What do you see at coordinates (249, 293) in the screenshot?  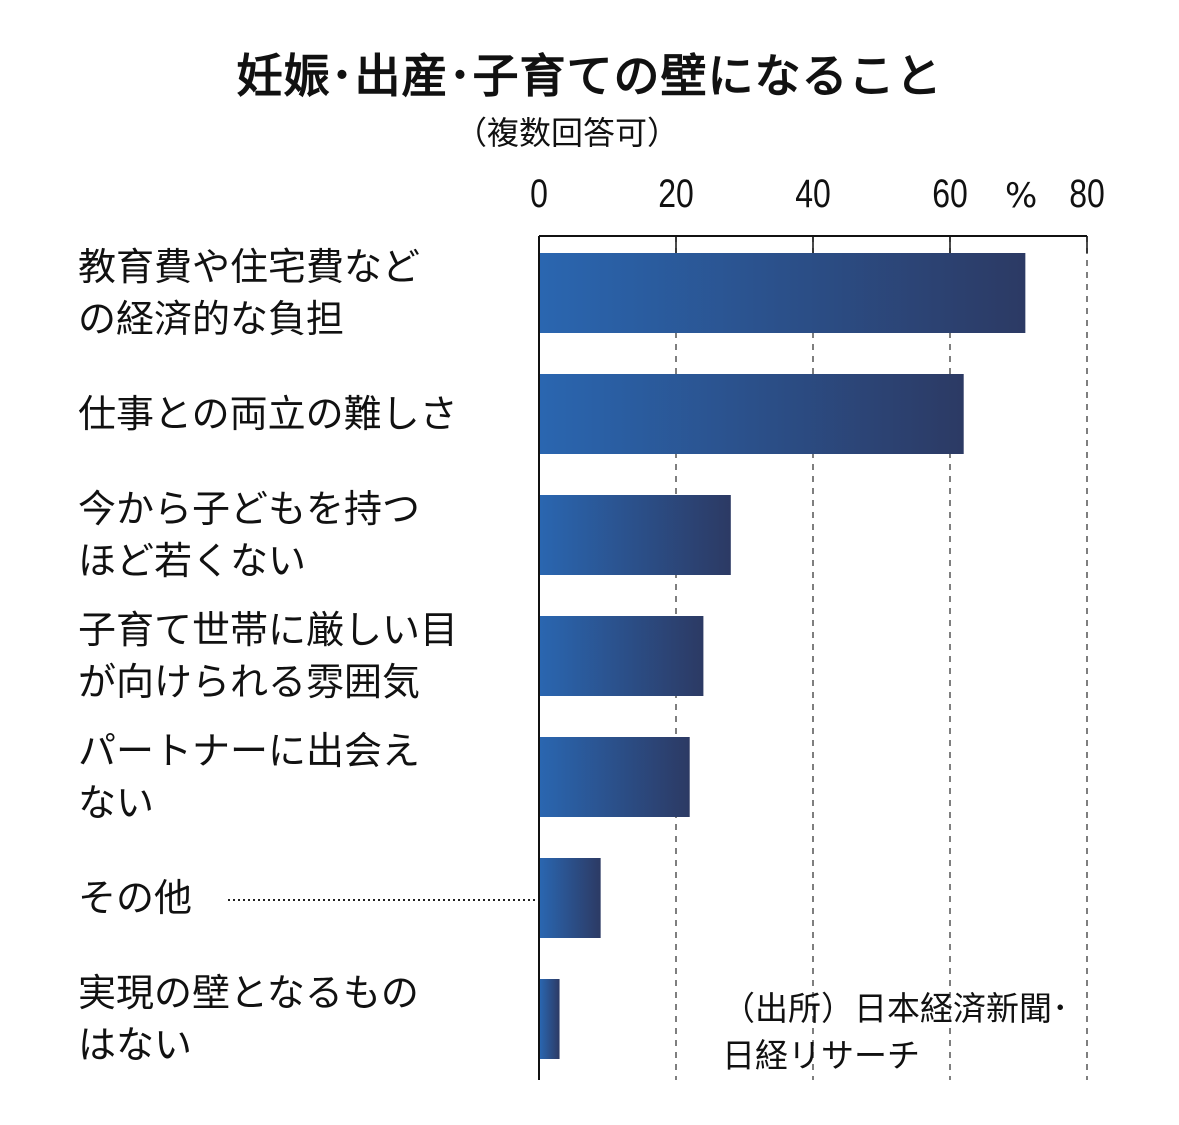 I see `category-label: 教育費や住宅費など の経済的な負担` at bounding box center [249, 293].